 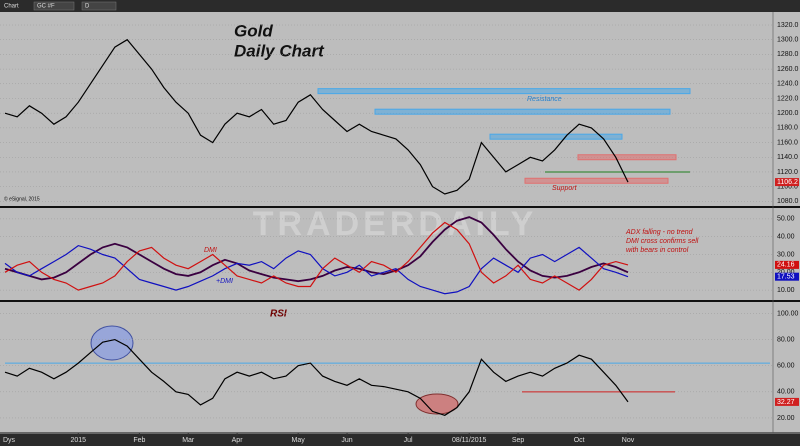 I want to click on last-value-label: 1106.2, so click(x=787, y=182).